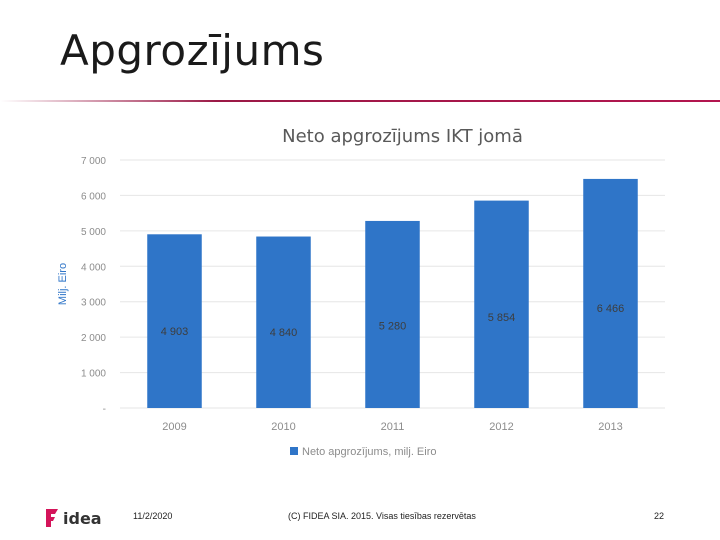 This screenshot has width=720, height=540. I want to click on legend-swatch, so click(294, 451).